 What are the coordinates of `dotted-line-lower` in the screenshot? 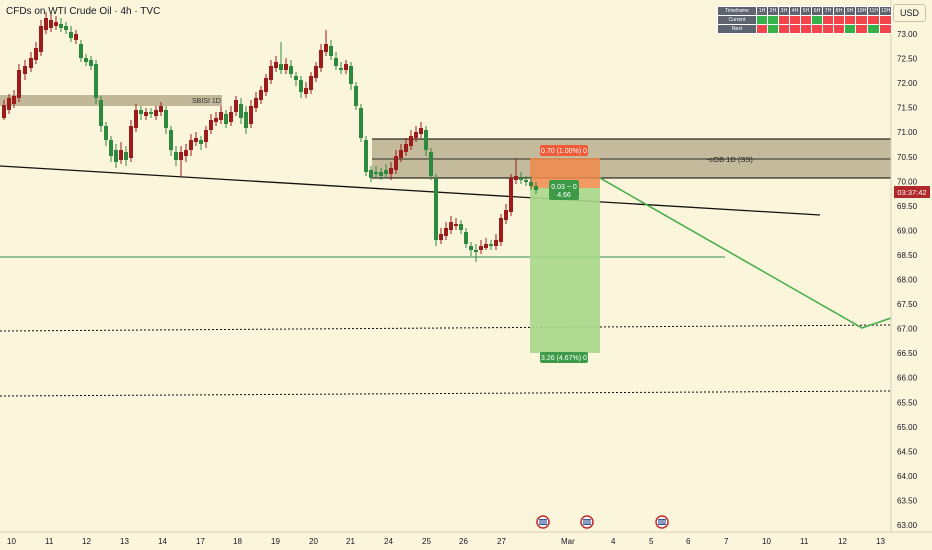 It's located at (446, 393).